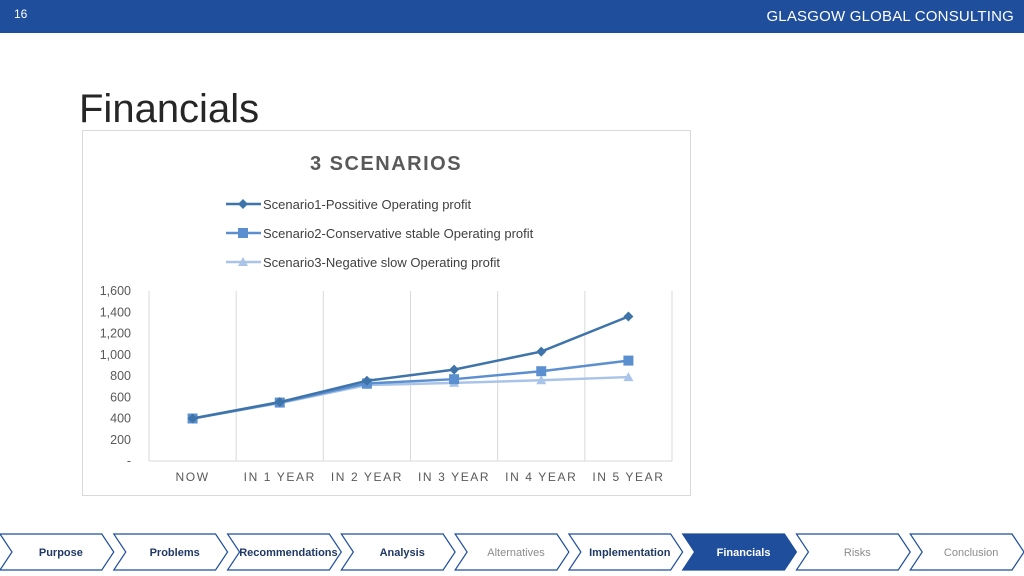 The image size is (1024, 576). What do you see at coordinates (512, 16) in the screenshot?
I see `header-bar: 16 GLASGOW GLOBAL CONSULTING` at bounding box center [512, 16].